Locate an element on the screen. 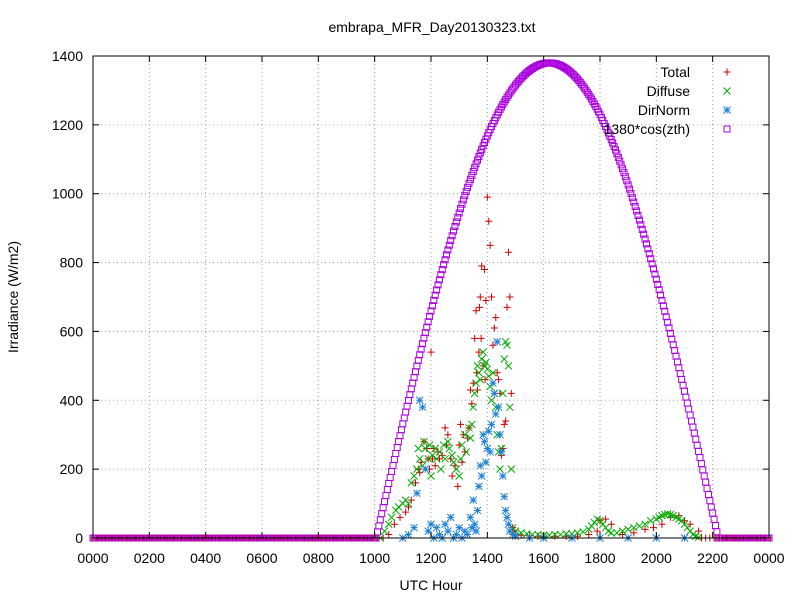 The height and width of the screenshot is (600, 800). x-axis-label: UTC Hour is located at coordinates (430, 585).